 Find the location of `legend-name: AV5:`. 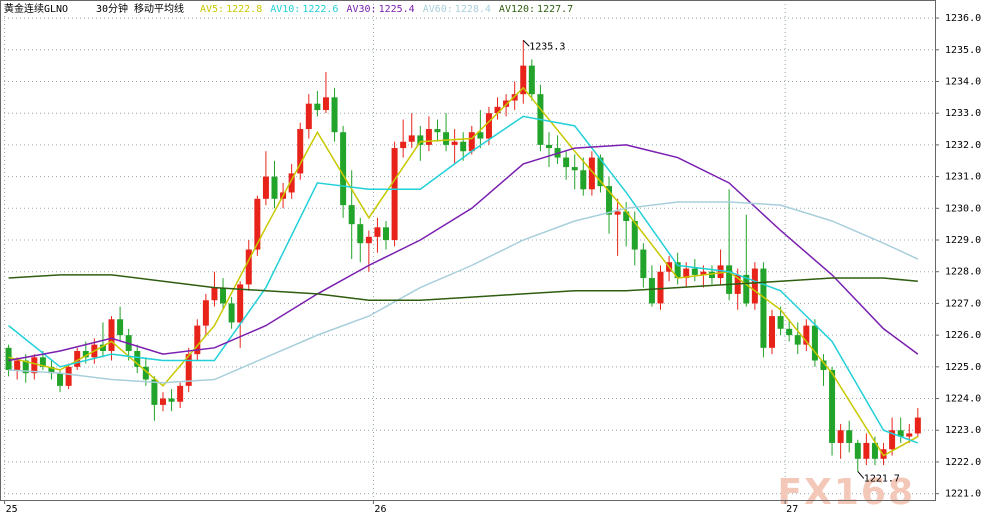

legend-name: AV5: is located at coordinates (212, 9).